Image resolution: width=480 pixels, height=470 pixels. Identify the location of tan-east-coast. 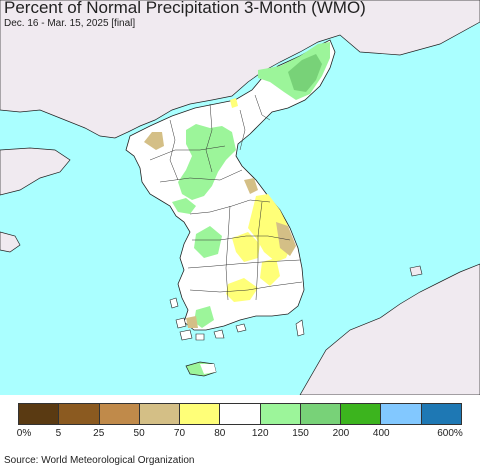
(251, 186).